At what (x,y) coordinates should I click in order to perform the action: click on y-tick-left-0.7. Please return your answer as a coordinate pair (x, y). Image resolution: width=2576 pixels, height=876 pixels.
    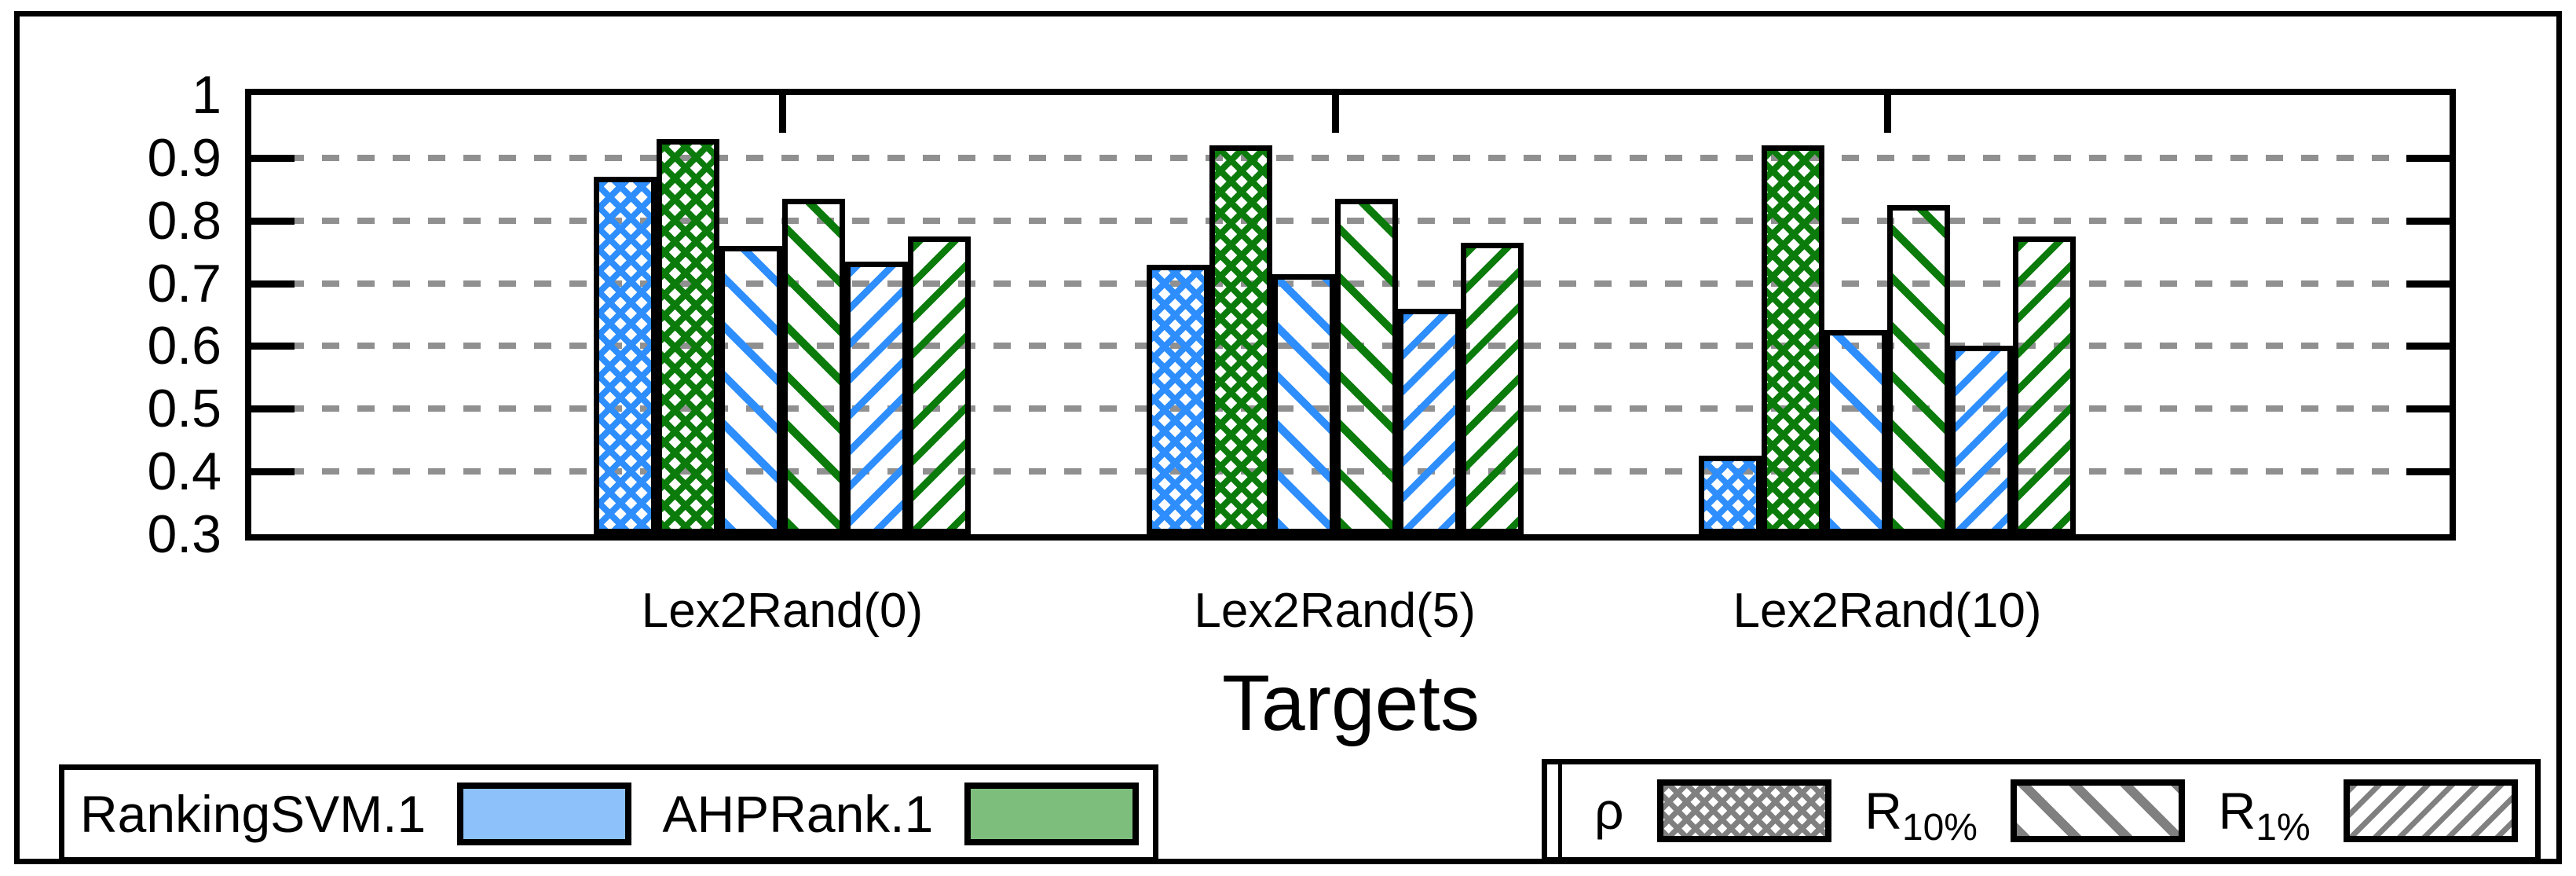
    Looking at the image, I should click on (273, 284).